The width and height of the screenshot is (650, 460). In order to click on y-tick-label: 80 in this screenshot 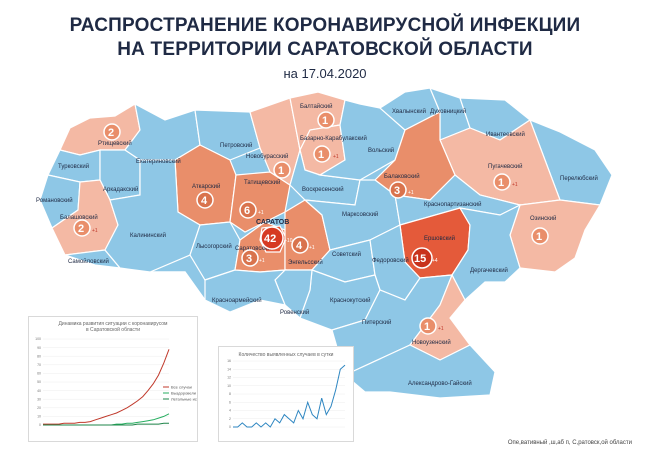, I will do `click(39, 356)`.